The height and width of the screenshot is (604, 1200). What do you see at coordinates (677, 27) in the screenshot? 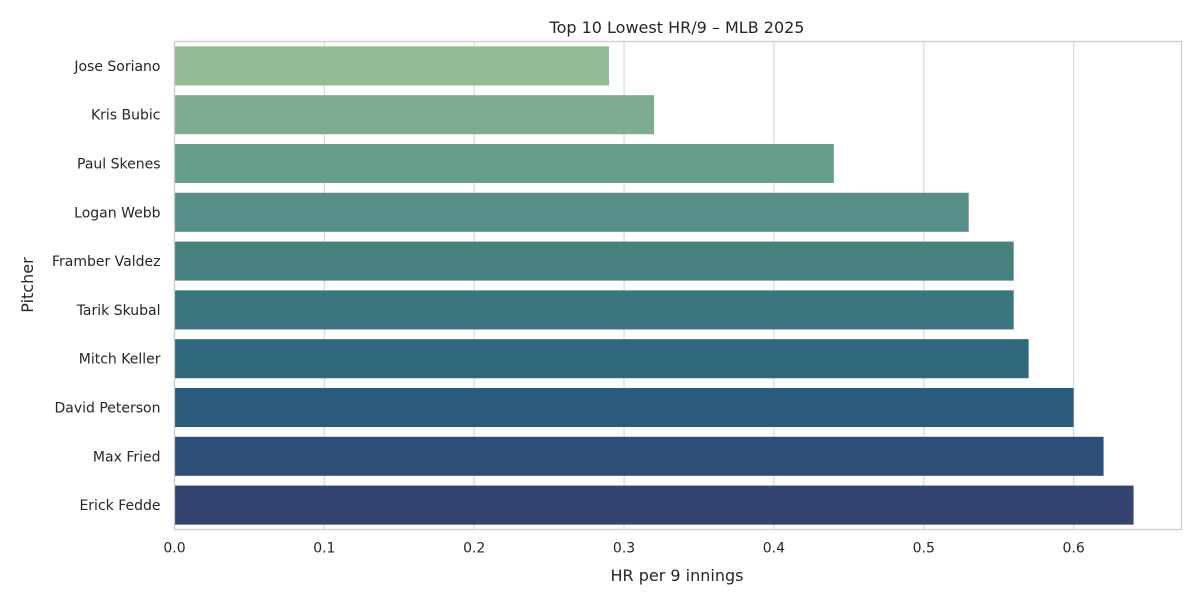
I see `chart-title: Top 10 Lowest HR/9 – MLB 2025` at bounding box center [677, 27].